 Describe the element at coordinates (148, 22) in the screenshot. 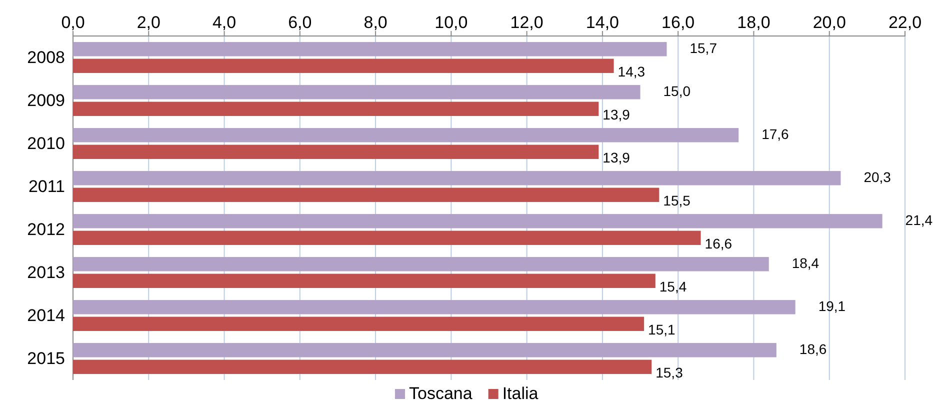

I see `x-tick-label: 2,0` at that location.